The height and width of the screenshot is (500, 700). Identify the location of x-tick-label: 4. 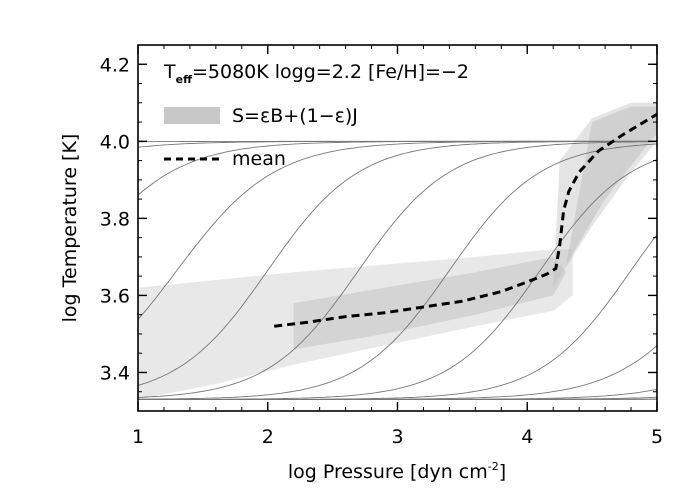
(527, 437).